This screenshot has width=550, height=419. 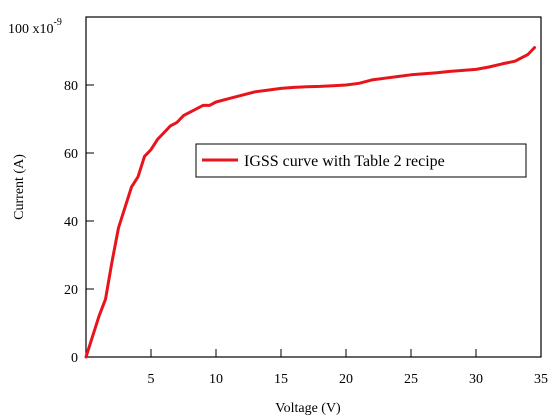 I want to click on x-tick-label: 30, so click(x=476, y=379).